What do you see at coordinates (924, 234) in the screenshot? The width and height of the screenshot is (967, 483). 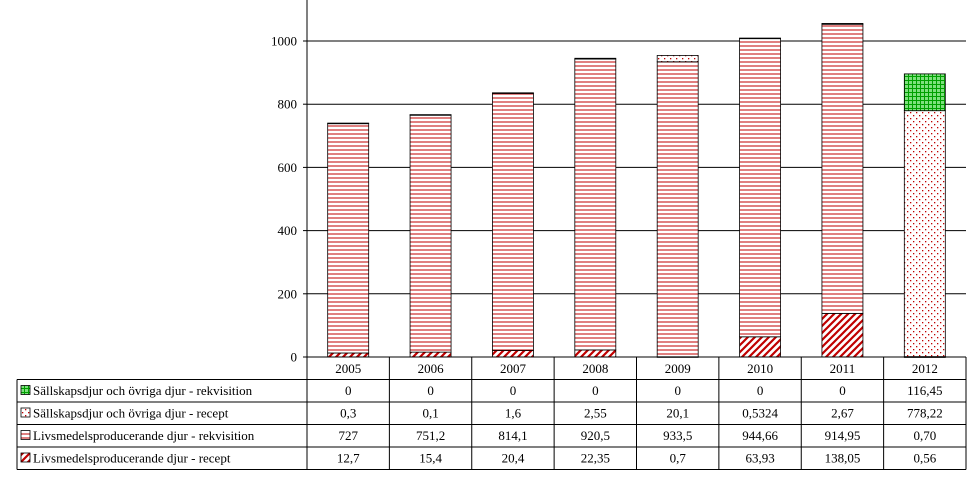 I see `bar-segment-2012-s2` at bounding box center [924, 234].